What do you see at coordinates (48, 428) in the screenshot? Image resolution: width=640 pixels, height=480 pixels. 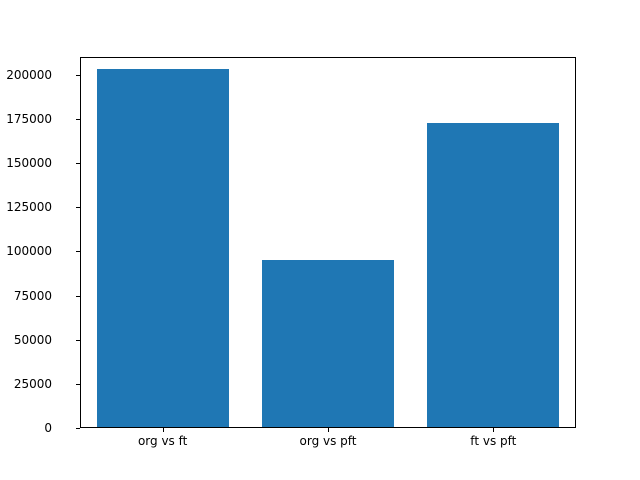 I see `y-tick-label: 0` at bounding box center [48, 428].